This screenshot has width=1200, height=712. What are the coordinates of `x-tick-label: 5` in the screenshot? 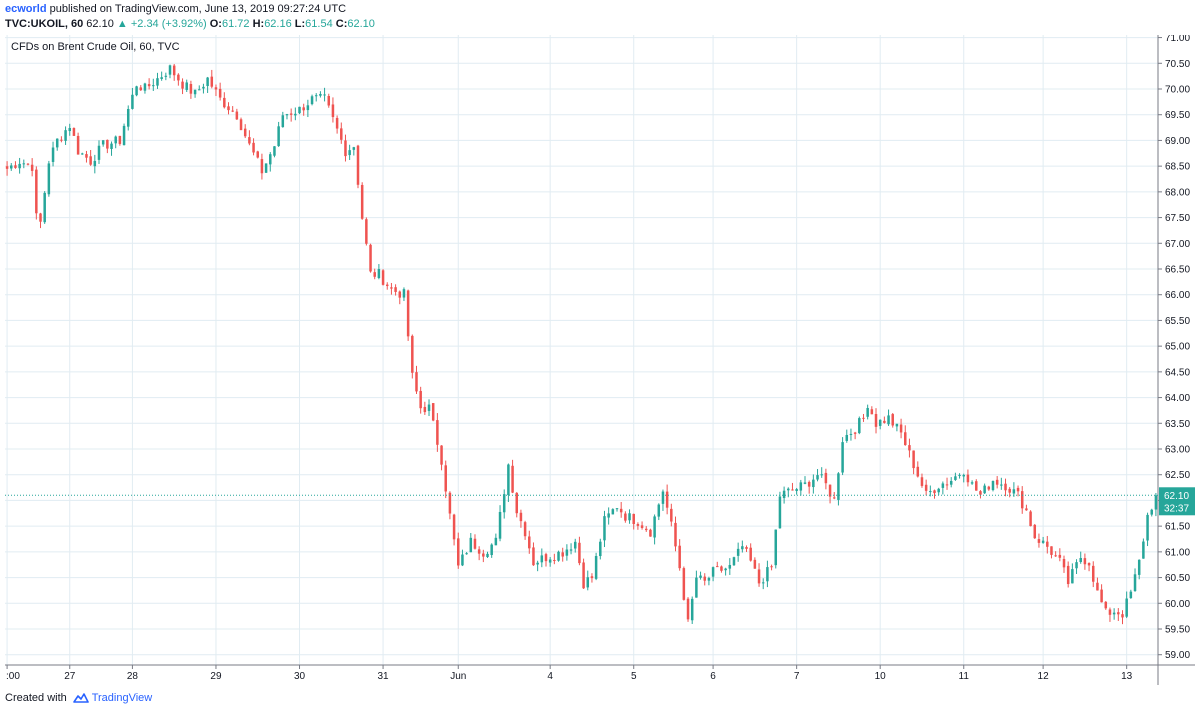 It's located at (634, 676).